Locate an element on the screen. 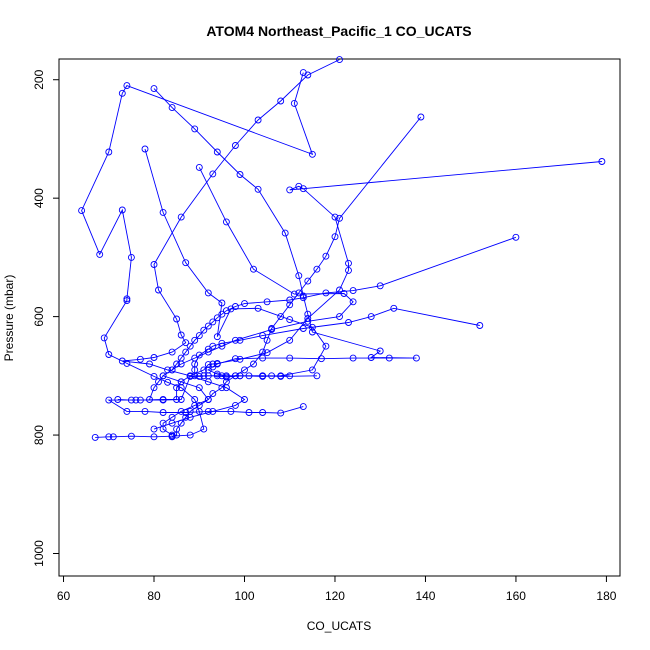  y-tick-label: 200 is located at coordinates (39, 79).